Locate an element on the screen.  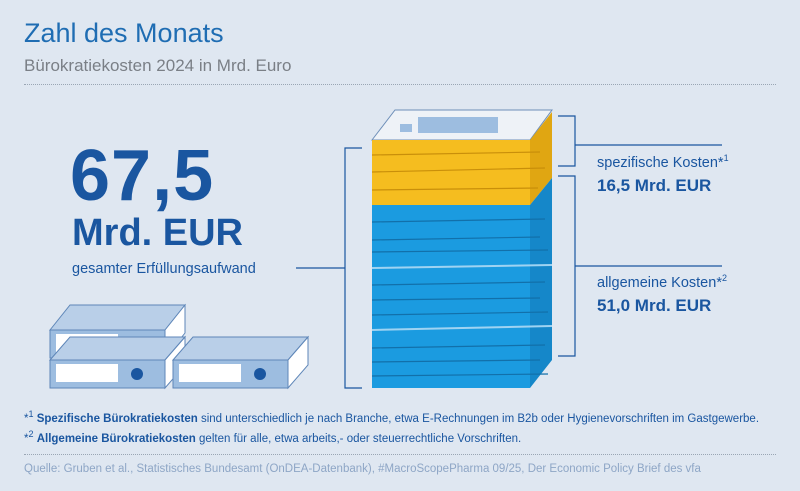
segment-amount: 16,5 Mrd. EUR is located at coordinates (654, 185).